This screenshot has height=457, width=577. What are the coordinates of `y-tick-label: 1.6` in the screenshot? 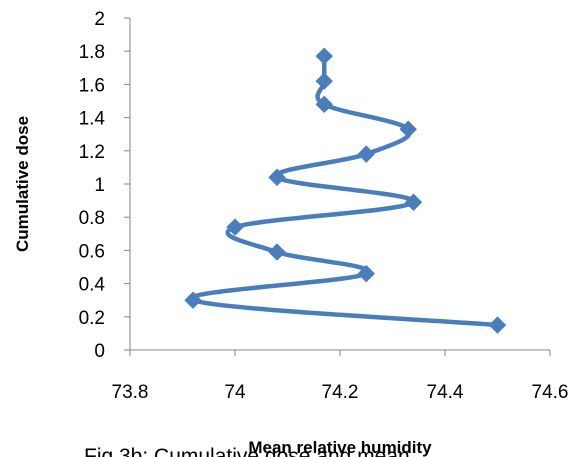 It's located at (92, 85).